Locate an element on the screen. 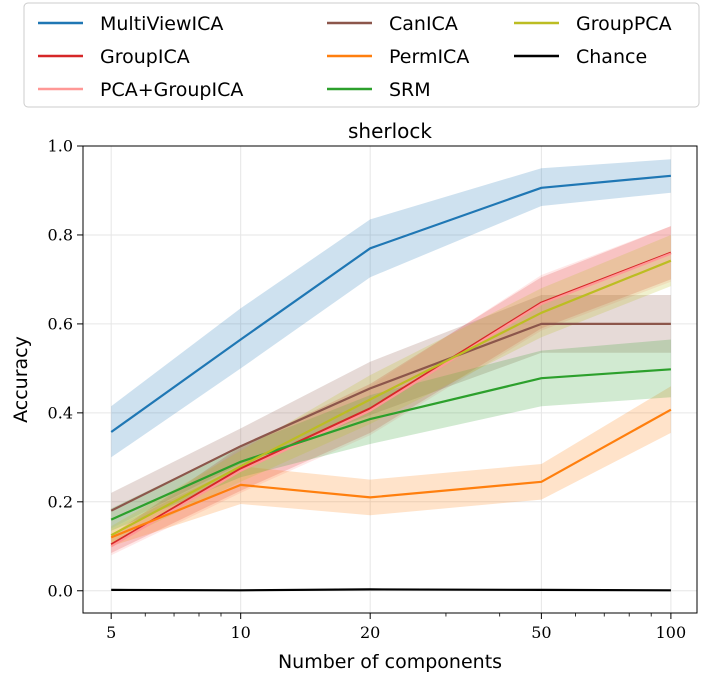 Image resolution: width=703 pixels, height=679 pixels. chart-title: sherlock is located at coordinates (390, 131).